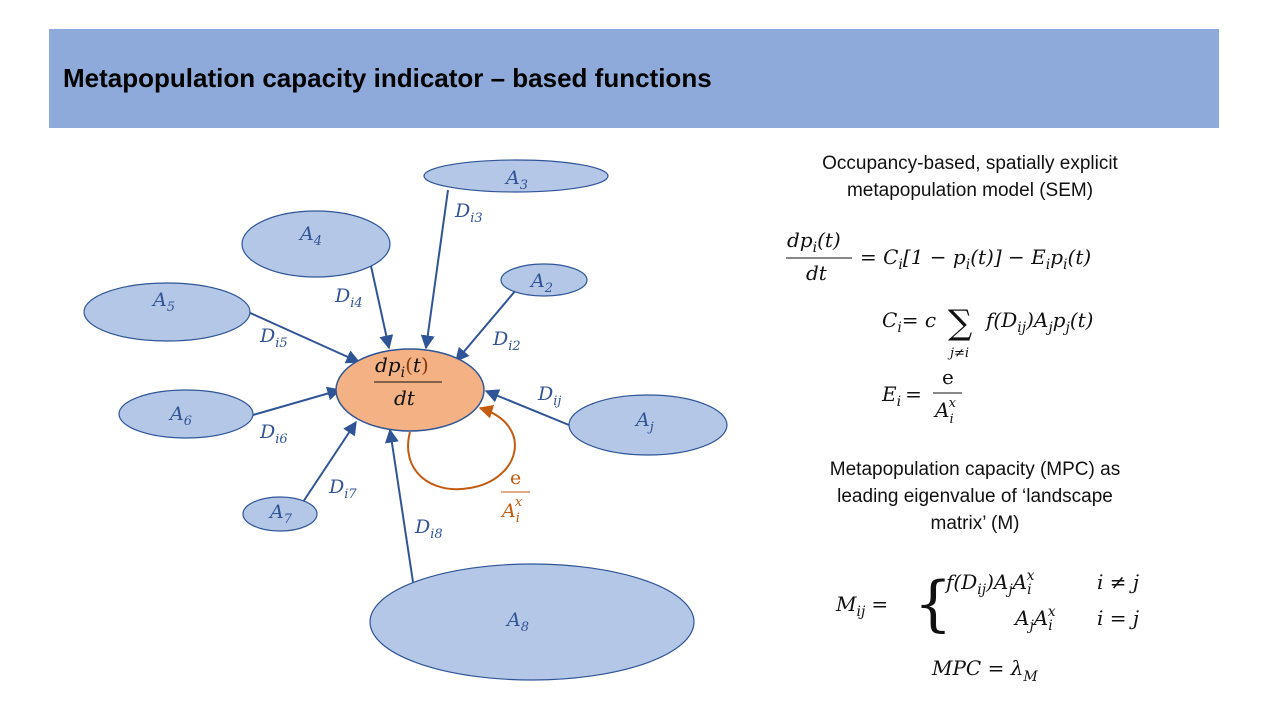  I want to click on arrow-from-a4, so click(382, 307).